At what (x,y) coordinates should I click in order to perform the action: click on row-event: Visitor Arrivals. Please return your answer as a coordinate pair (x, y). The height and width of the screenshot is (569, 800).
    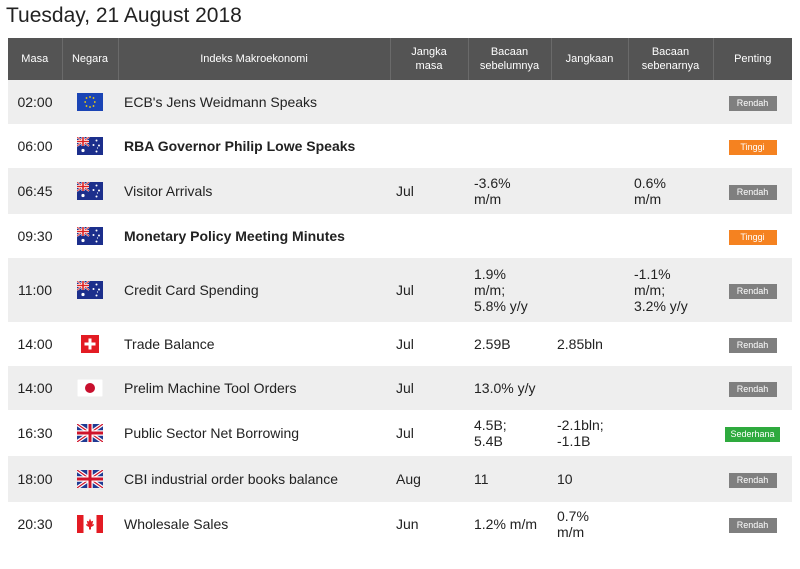
    Looking at the image, I should click on (254, 191).